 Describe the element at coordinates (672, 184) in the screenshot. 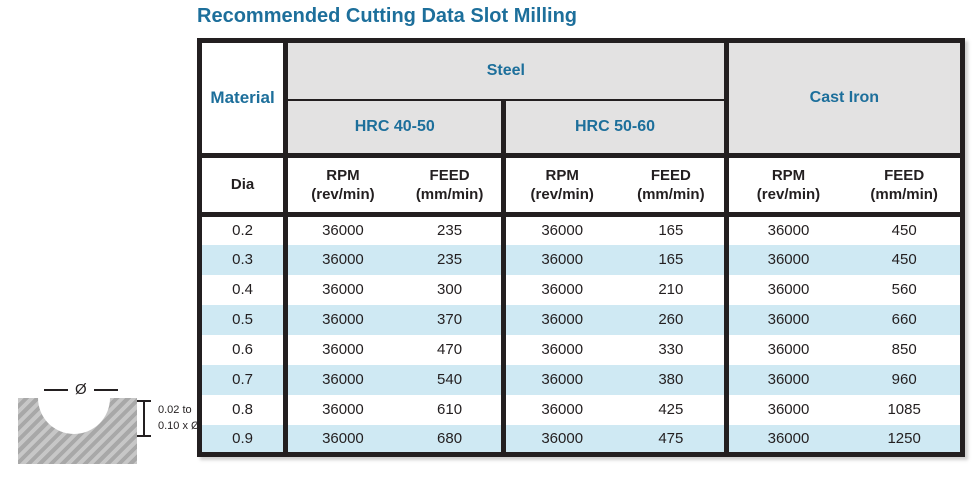

I see `feed-column-header-steel-5060: FEED (mm/min)` at that location.